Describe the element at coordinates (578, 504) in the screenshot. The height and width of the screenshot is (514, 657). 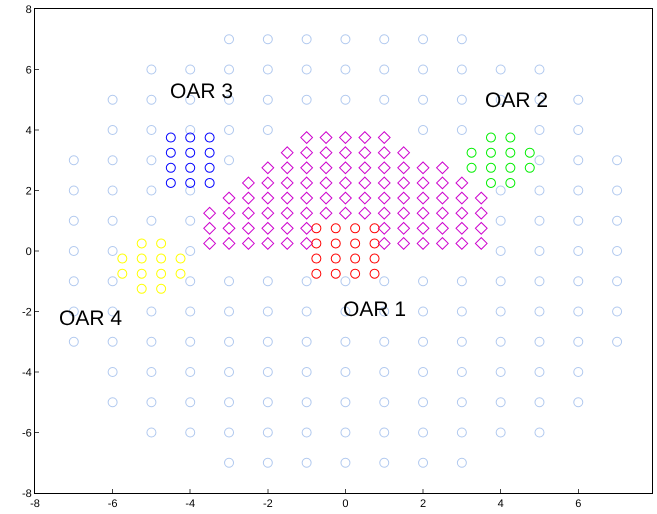
I see `x-tick-label: 6` at that location.